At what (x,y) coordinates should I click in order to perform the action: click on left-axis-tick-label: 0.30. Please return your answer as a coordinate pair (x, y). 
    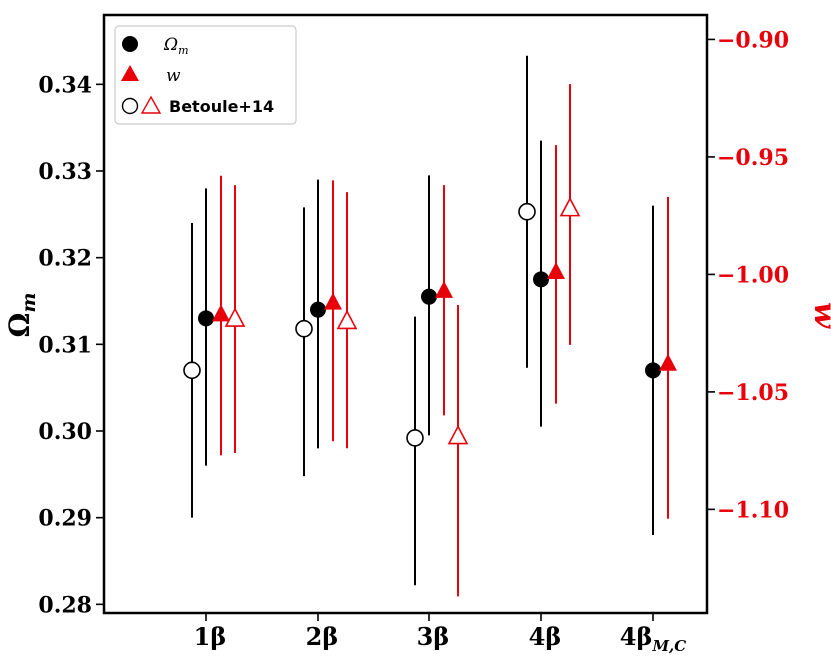
    Looking at the image, I should click on (65, 432).